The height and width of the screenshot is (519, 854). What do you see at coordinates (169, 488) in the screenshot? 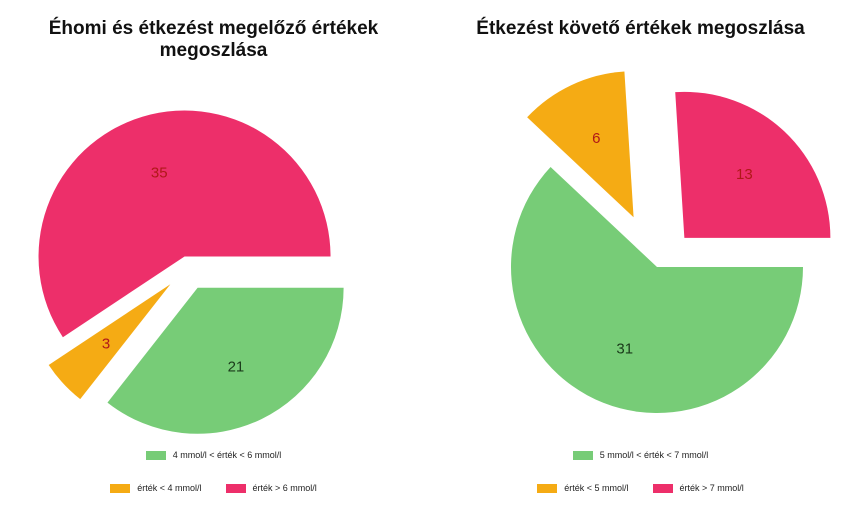
I see `legend-label: érték < 4 mmol/l` at bounding box center [169, 488].